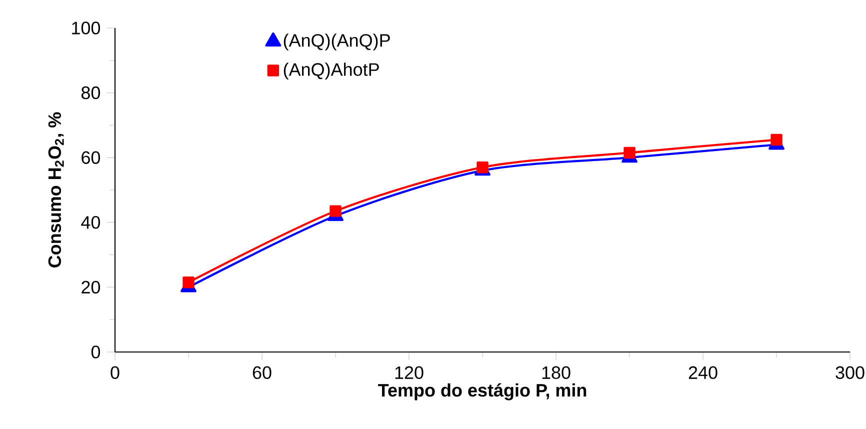  What do you see at coordinates (409, 373) in the screenshot?
I see `x-tick-label: 120` at bounding box center [409, 373].